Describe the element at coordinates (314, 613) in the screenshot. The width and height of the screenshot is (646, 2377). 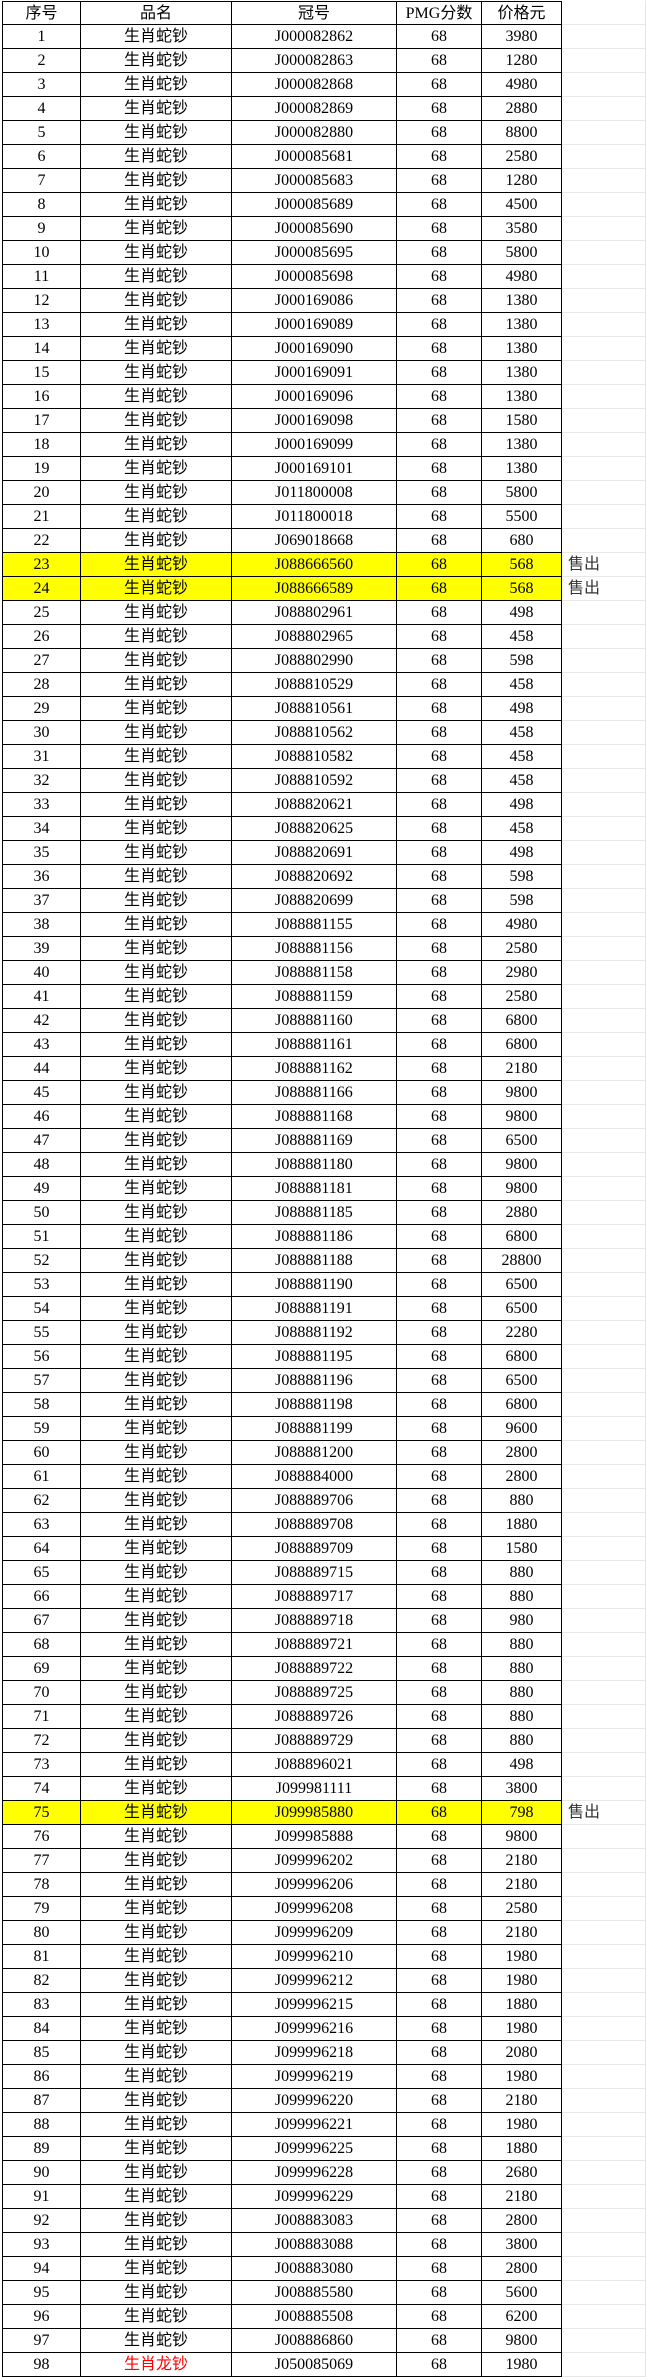
I see `cell-serial: J088802961` at that location.